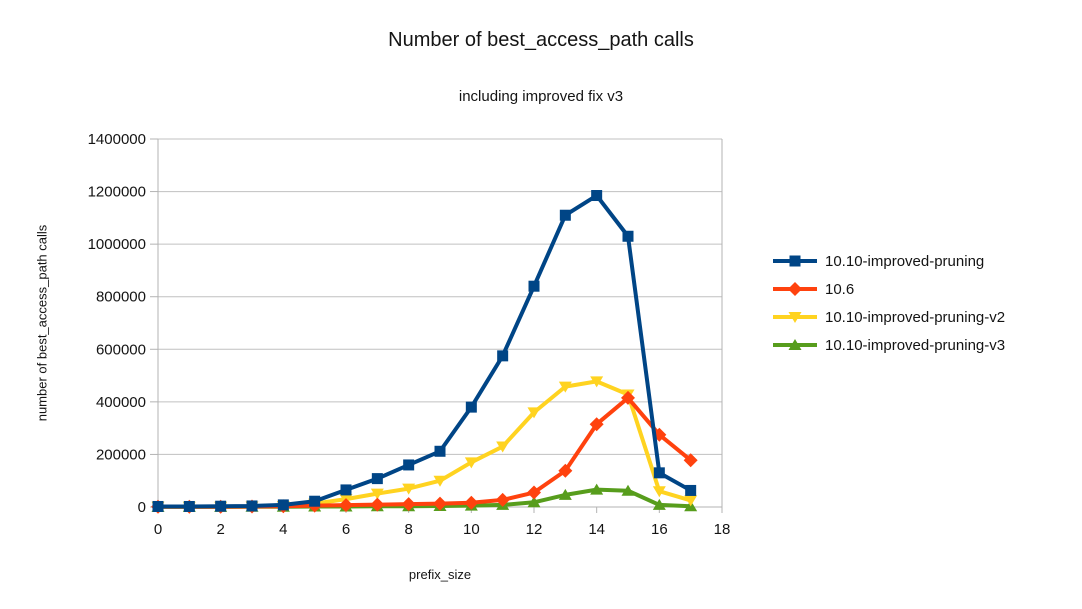 The image size is (1082, 609). I want to click on x-tick-label: 12, so click(534, 529).